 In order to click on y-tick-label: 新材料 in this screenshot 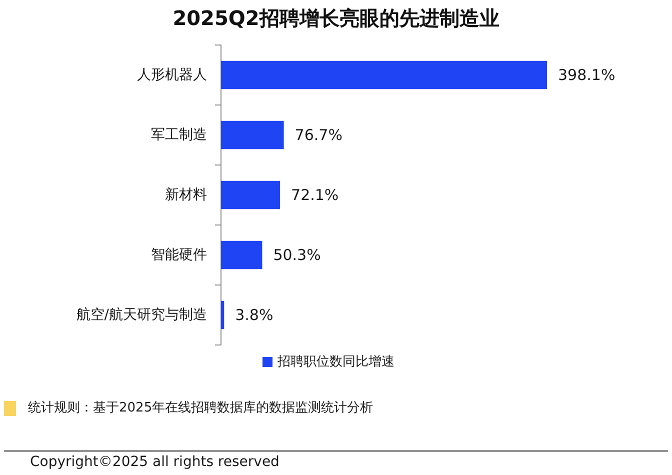, I will do `click(186, 195)`.